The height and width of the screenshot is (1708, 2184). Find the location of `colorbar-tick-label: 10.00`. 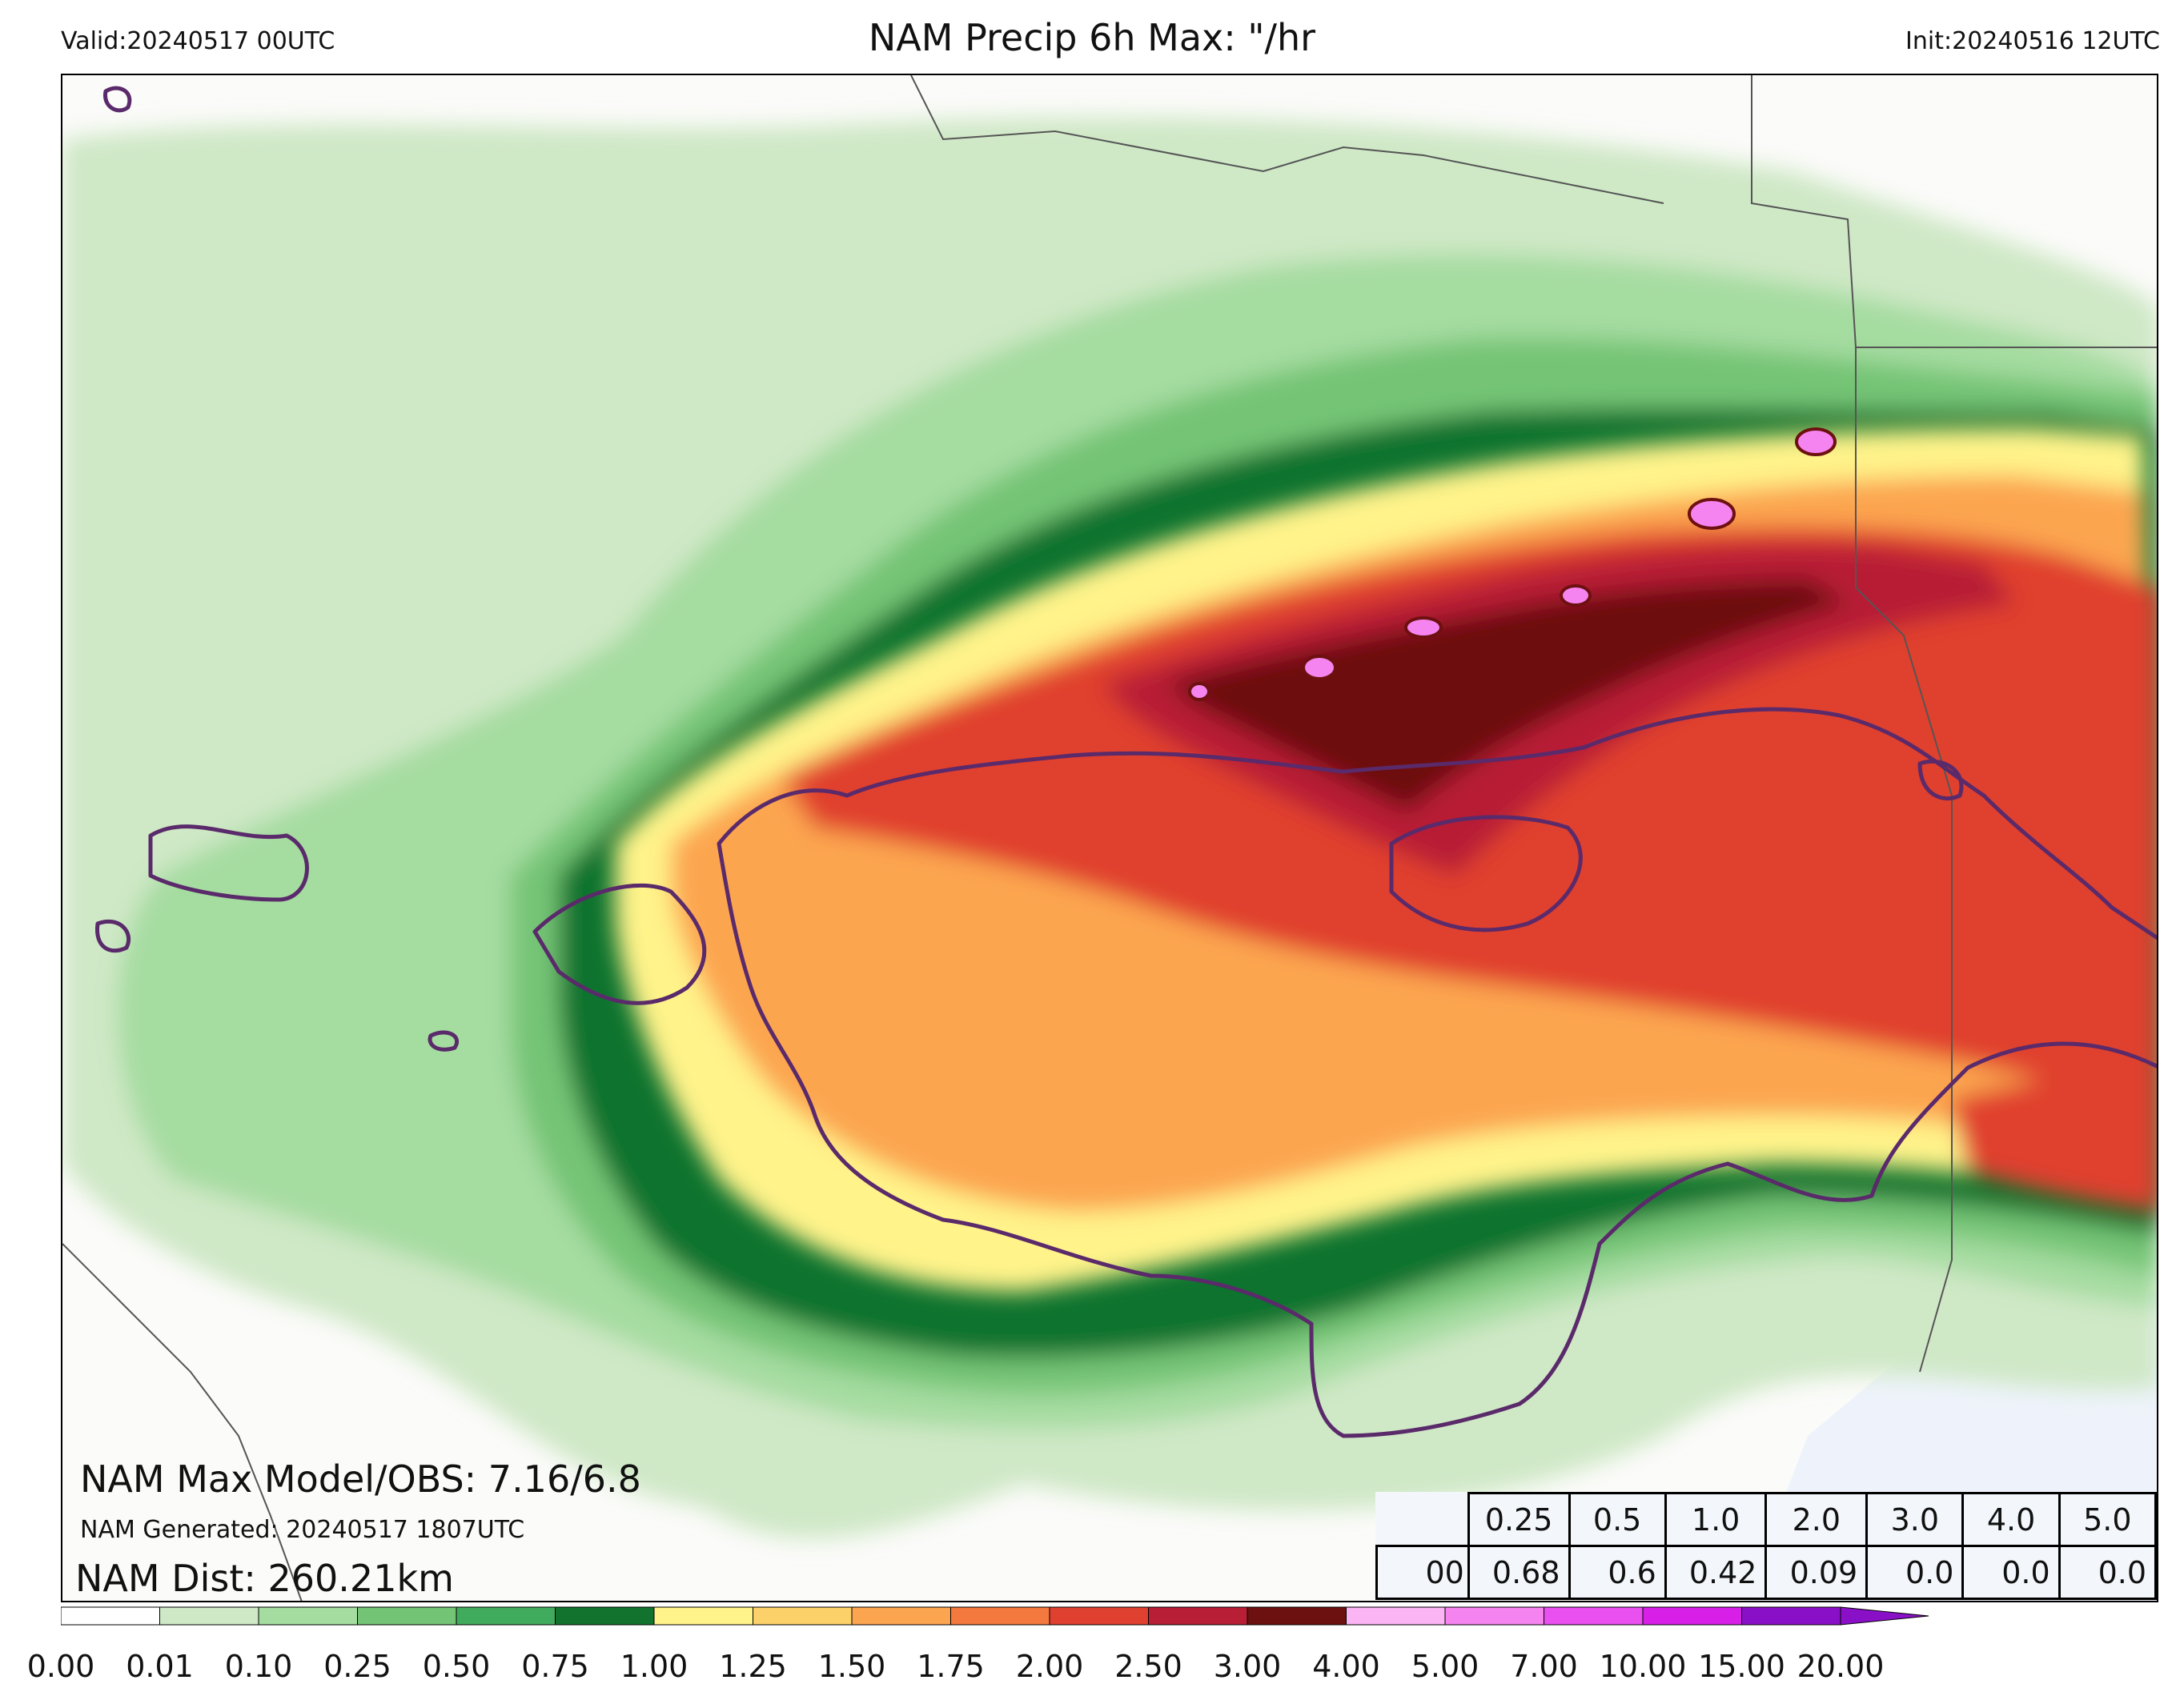

colorbar-tick-label: 10.00 is located at coordinates (1643, 1666).